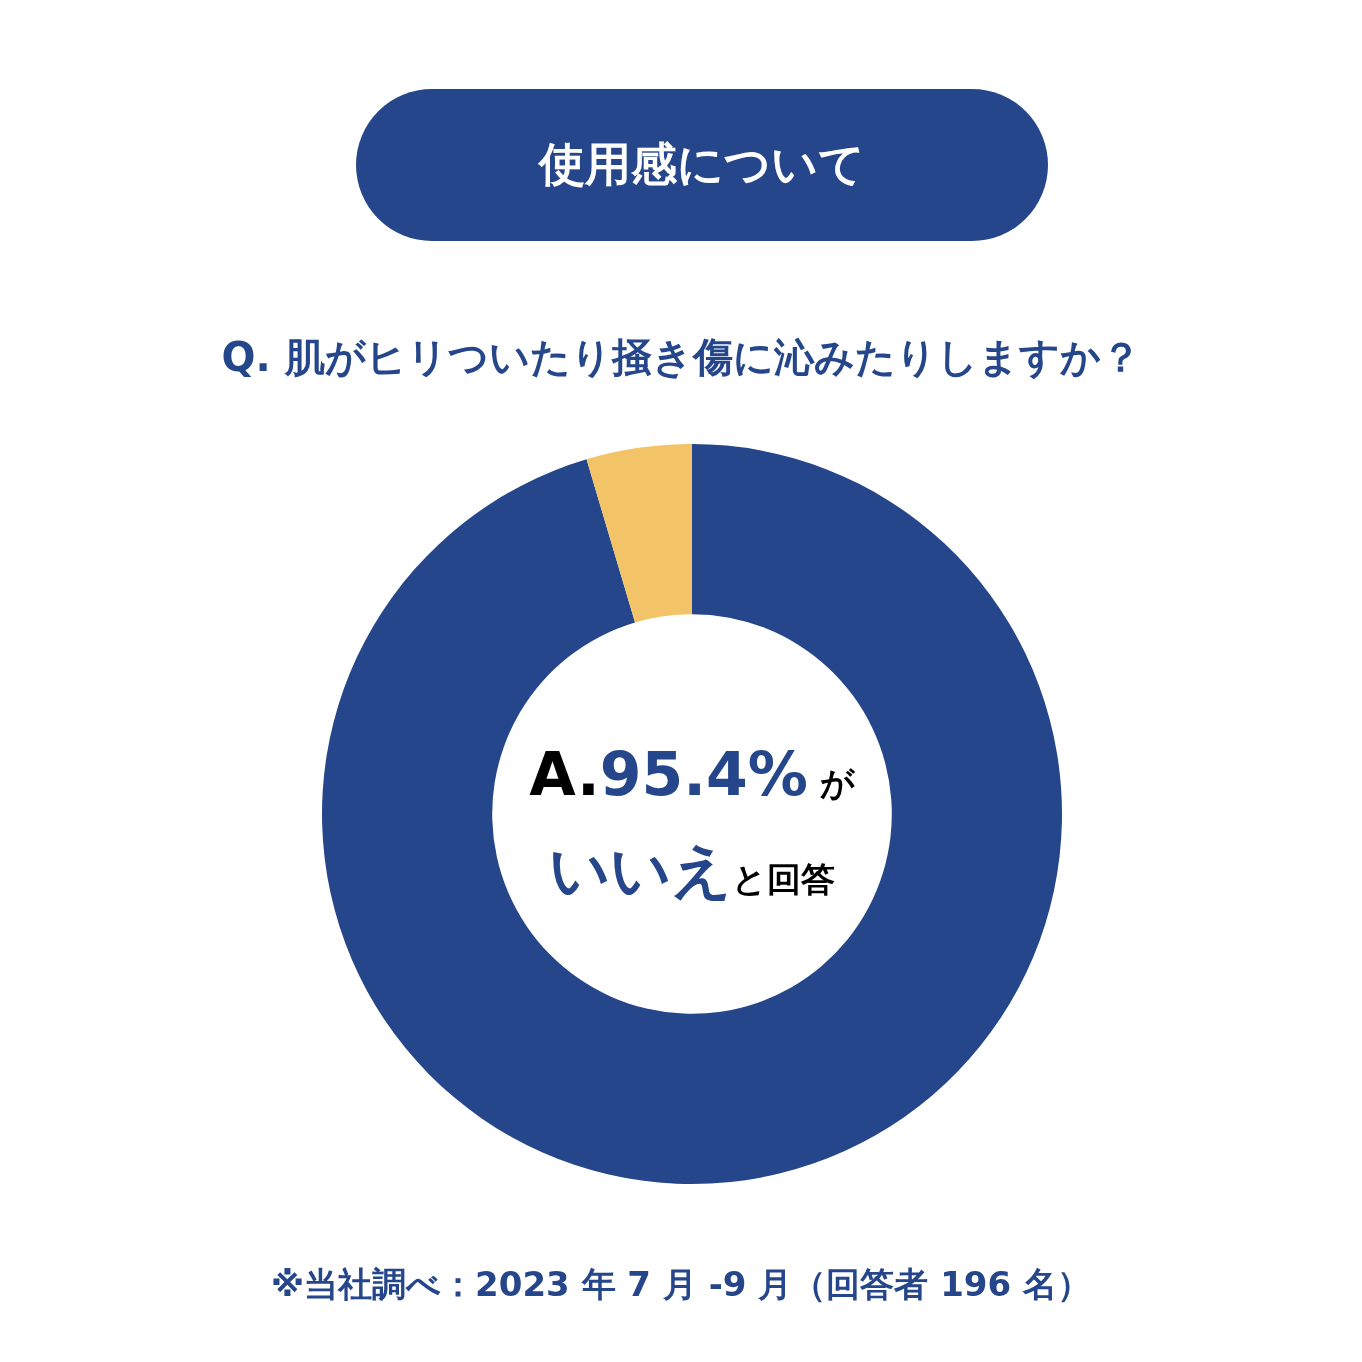 The image size is (1362, 1362). What do you see at coordinates (681, 1284) in the screenshot?
I see `text: ※当社調べ：2023 年 7 月 -9 月（回答者 196 名）` at bounding box center [681, 1284].